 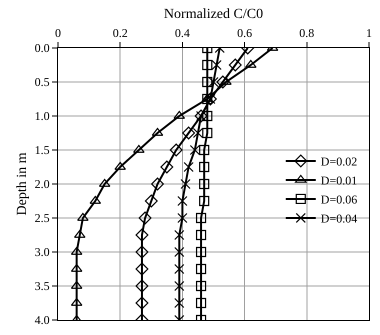 I want to click on y-tick-label: 2.0, so click(x=42, y=184).